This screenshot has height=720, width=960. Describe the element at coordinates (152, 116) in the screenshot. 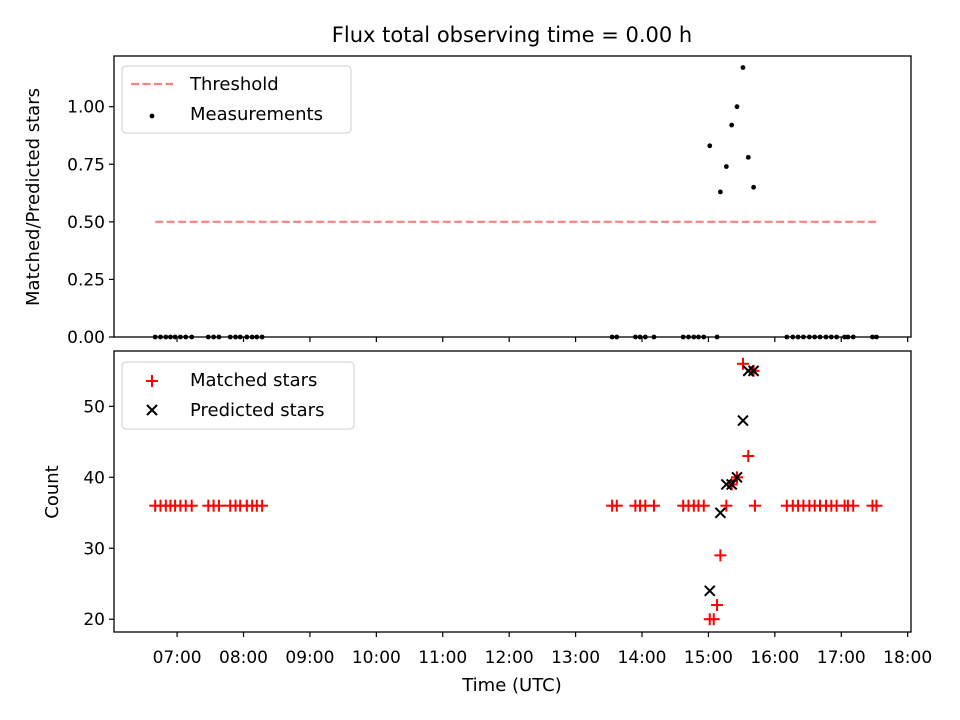

I see `legend-measurements-swatch` at that location.